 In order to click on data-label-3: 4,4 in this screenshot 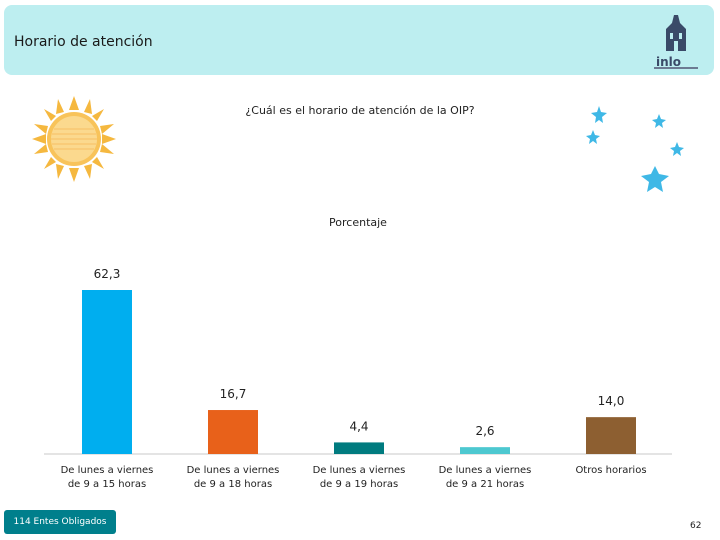, I will do `click(358, 426)`.